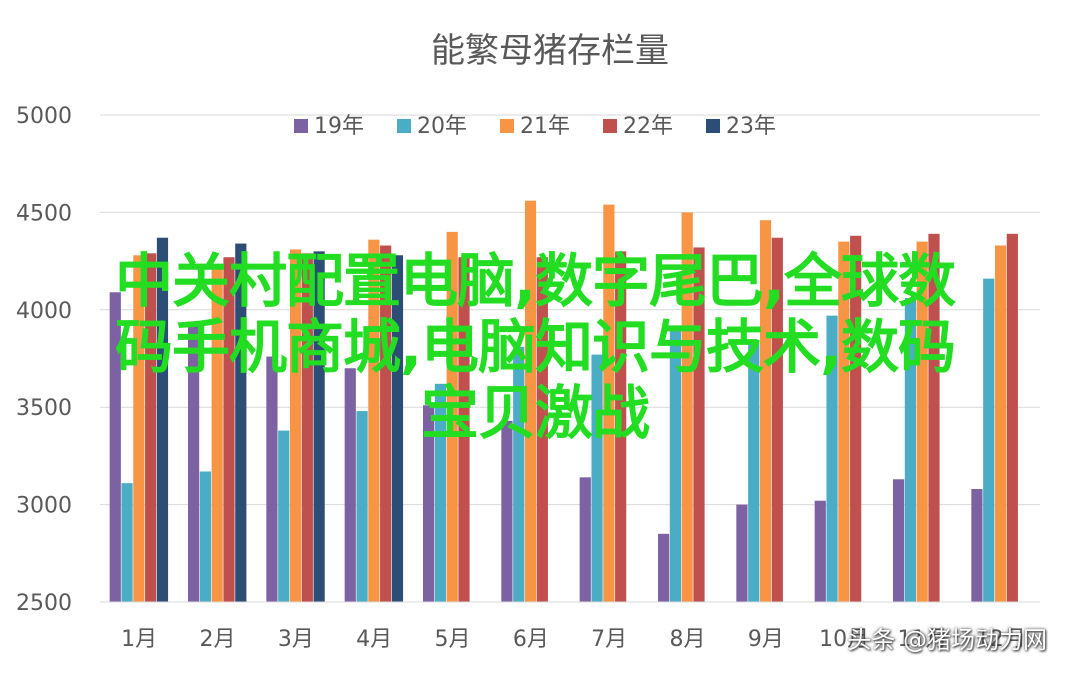  What do you see at coordinates (1001, 639) in the screenshot?
I see `x-tick-label: 12月` at bounding box center [1001, 639].